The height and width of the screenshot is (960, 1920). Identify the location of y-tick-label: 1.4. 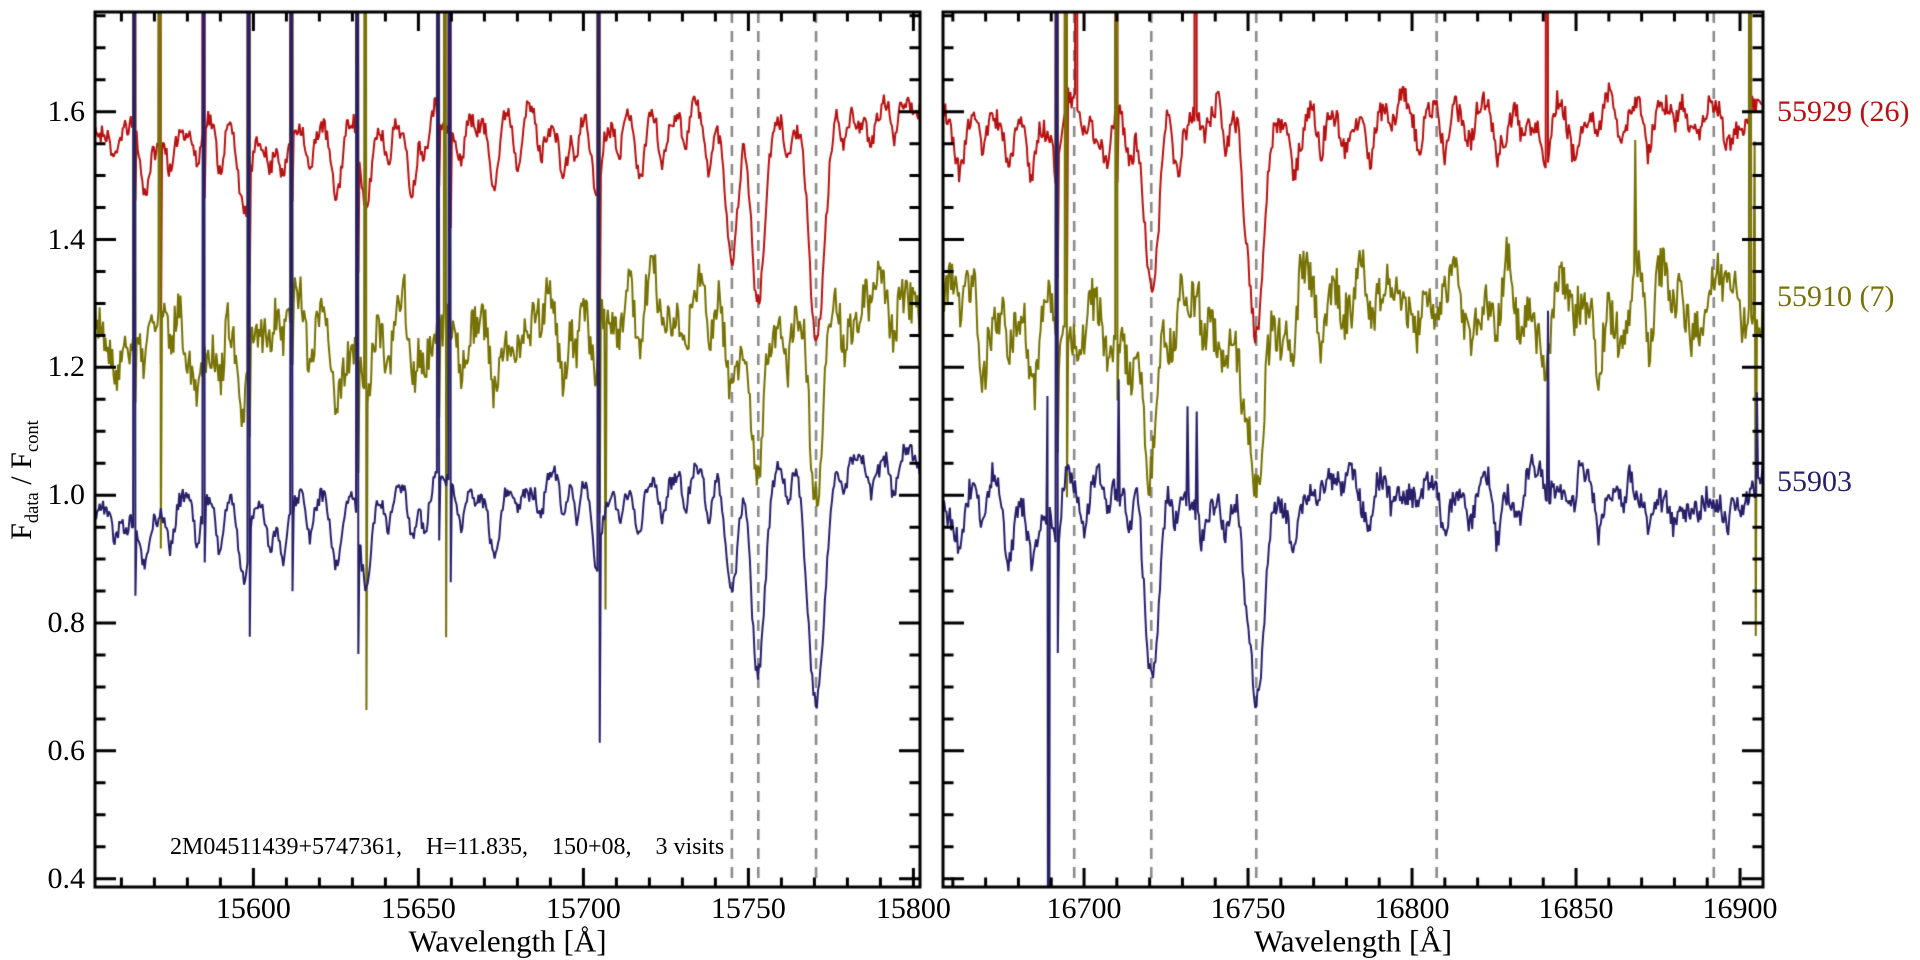
(66, 239).